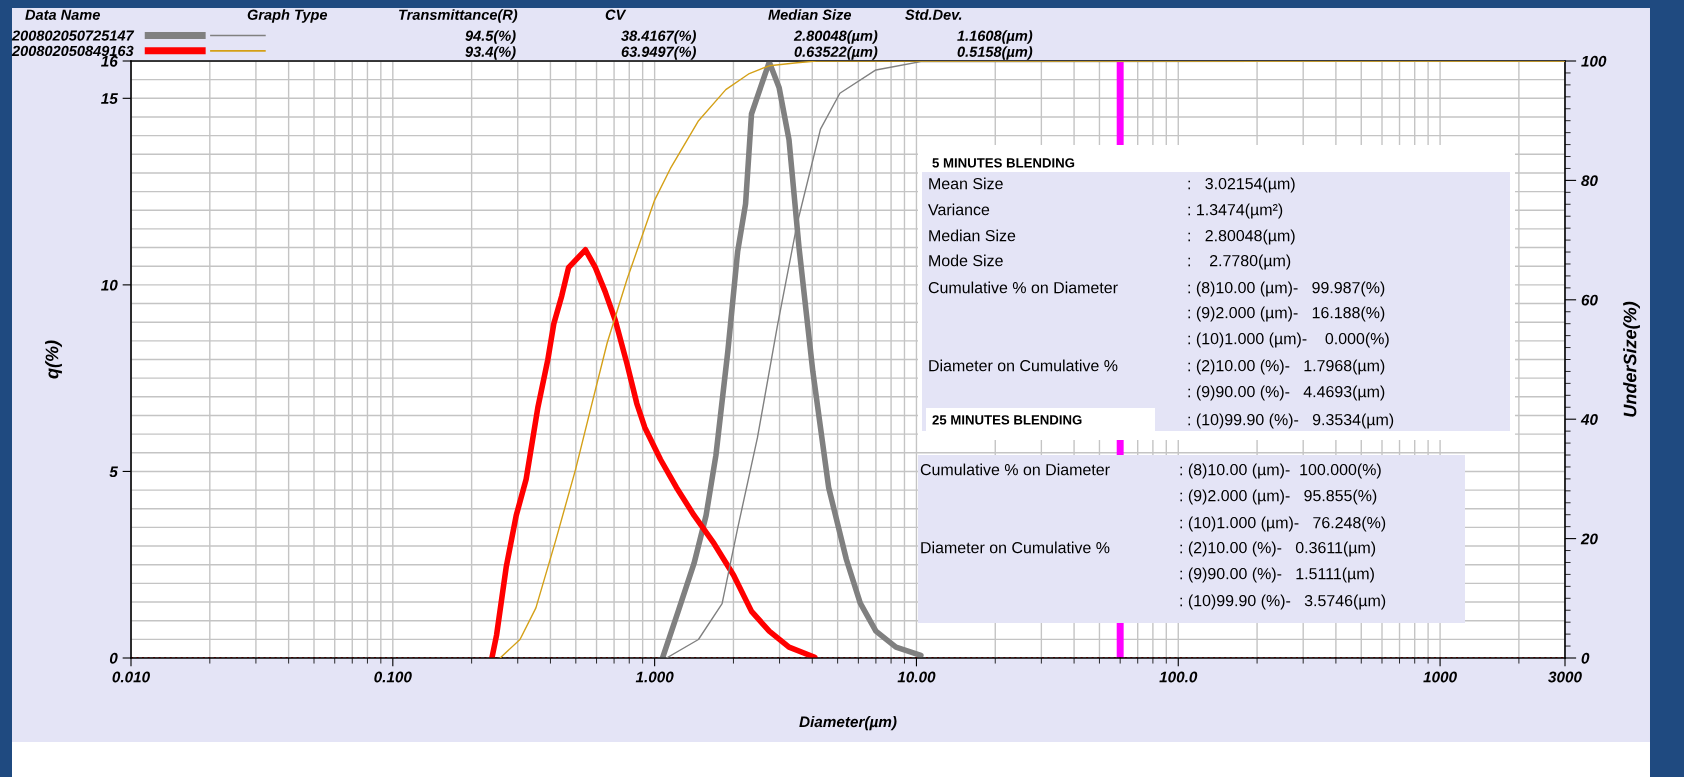 The image size is (1684, 777). Describe the element at coordinates (616, 14) in the screenshot. I see `text: CV` at that location.